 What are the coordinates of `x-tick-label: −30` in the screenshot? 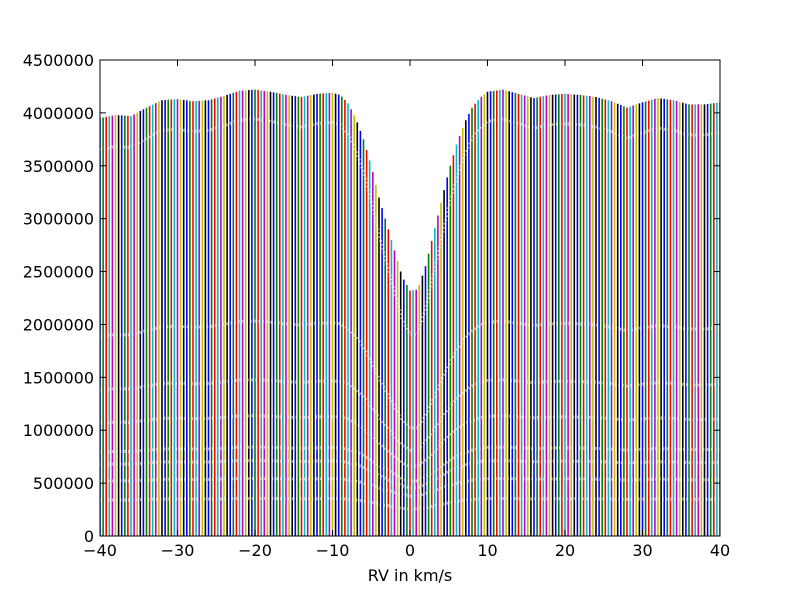 It's located at (178, 550).